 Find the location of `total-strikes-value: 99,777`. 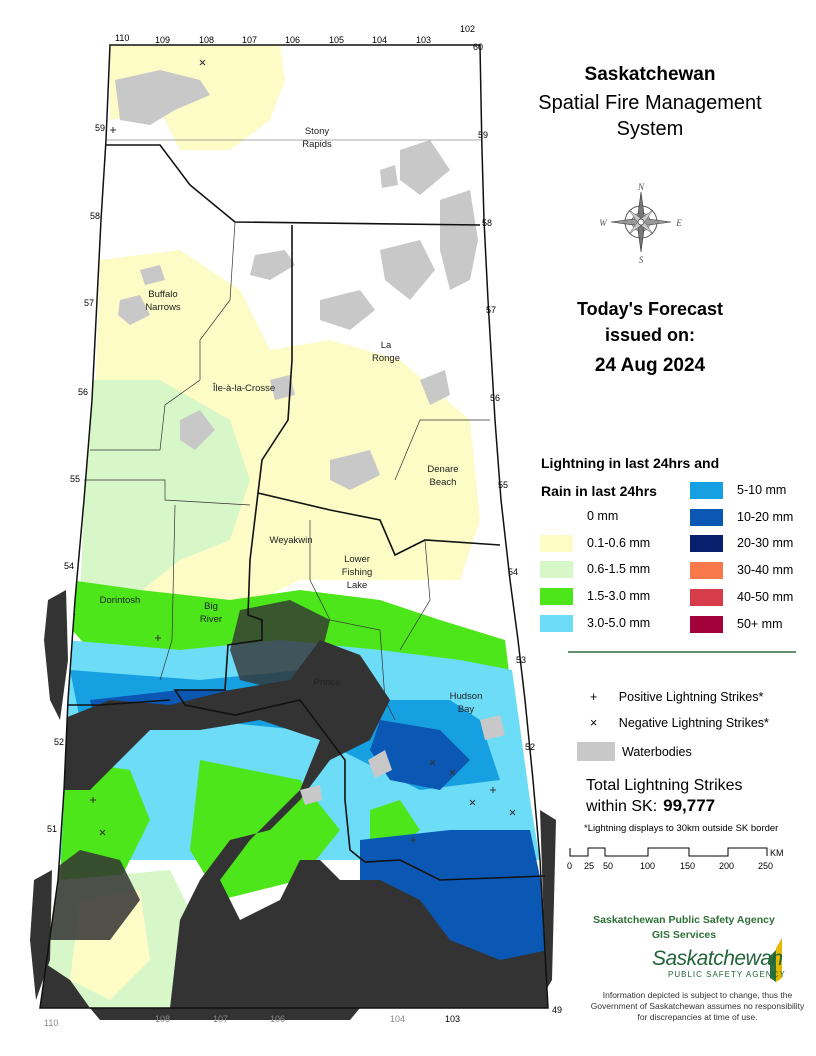

total-strikes-value: 99,777 is located at coordinates (689, 805).